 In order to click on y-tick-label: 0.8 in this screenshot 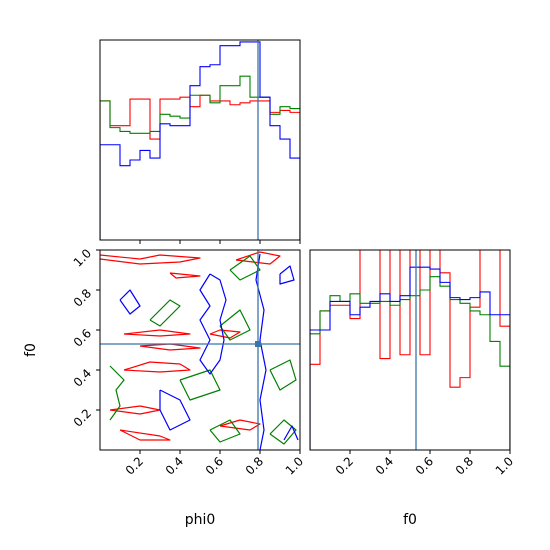, I will do `click(82, 297)`.